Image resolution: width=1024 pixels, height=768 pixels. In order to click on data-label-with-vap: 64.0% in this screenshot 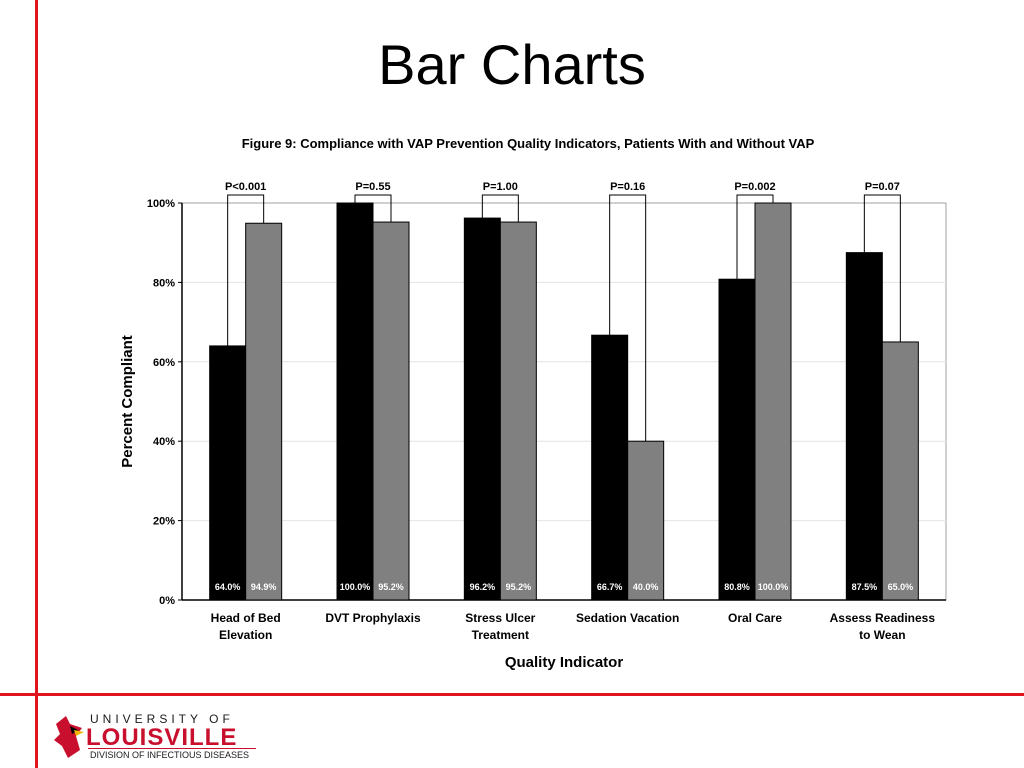, I will do `click(228, 587)`.